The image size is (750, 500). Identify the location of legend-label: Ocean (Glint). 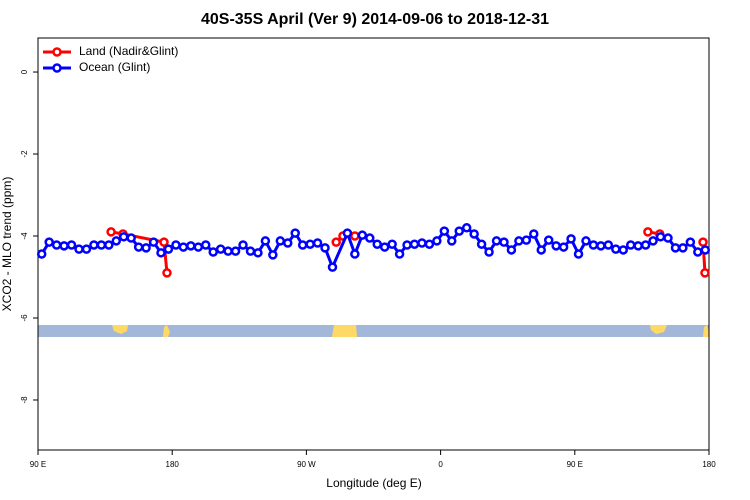
(114, 67).